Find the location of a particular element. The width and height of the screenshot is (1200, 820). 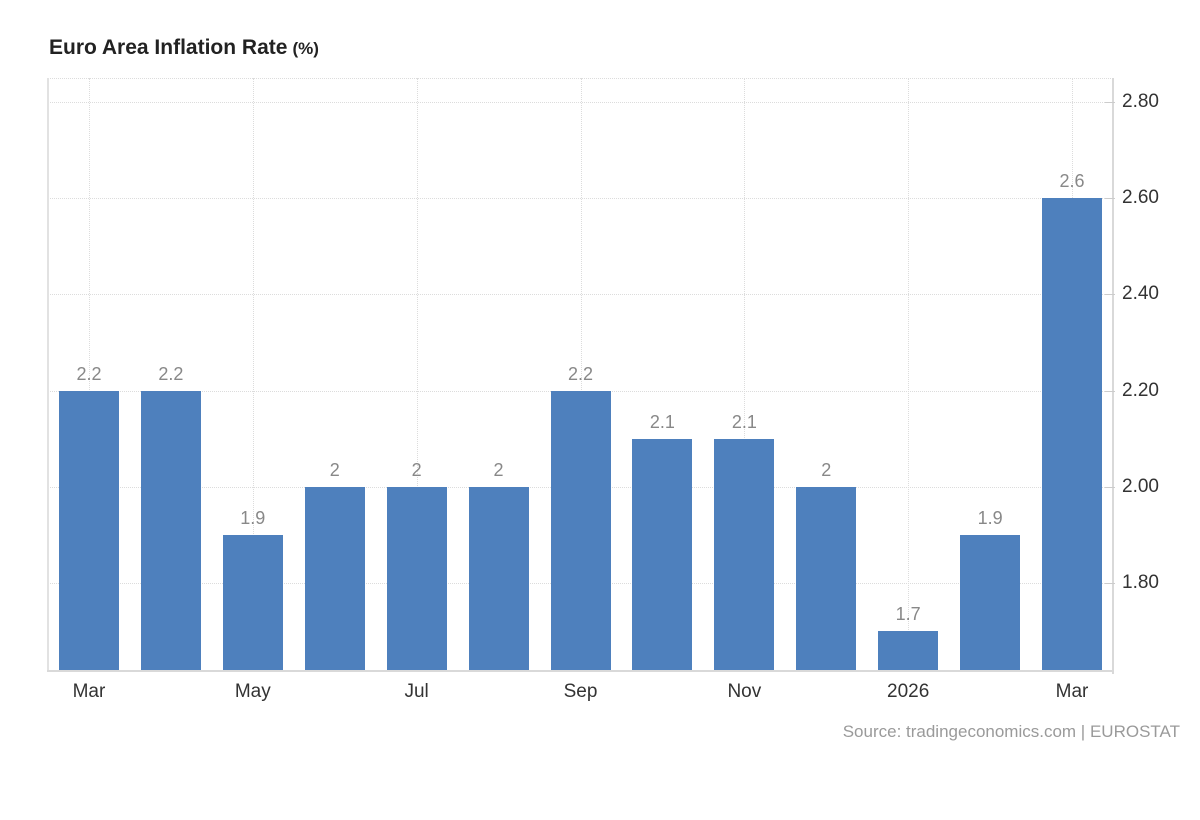

bar-value-label: 1.7 is located at coordinates (908, 614).